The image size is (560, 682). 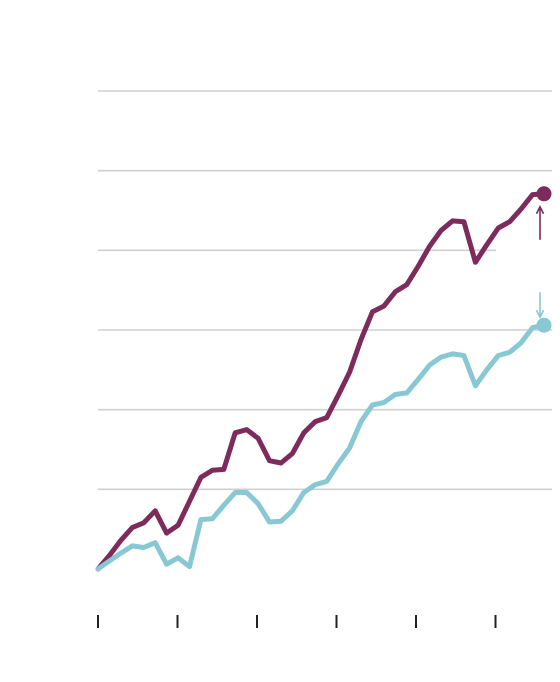 What do you see at coordinates (543, 259) in the screenshot?
I see `end-markers` at bounding box center [543, 259].